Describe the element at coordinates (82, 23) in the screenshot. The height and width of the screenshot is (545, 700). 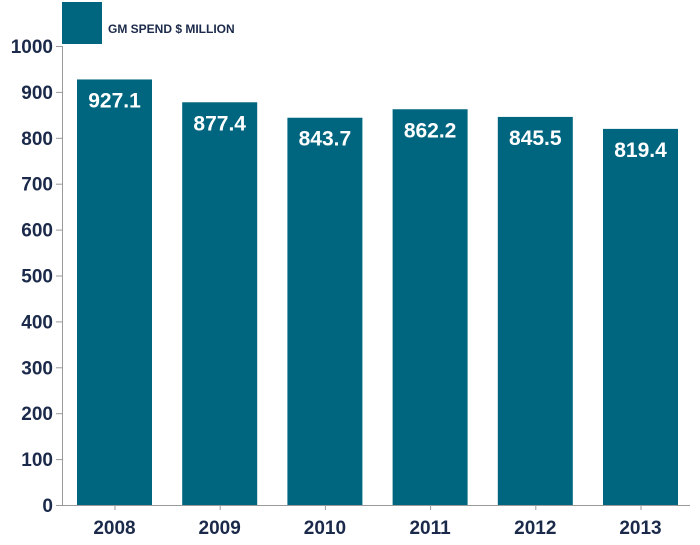
I see `legend-swatch` at that location.